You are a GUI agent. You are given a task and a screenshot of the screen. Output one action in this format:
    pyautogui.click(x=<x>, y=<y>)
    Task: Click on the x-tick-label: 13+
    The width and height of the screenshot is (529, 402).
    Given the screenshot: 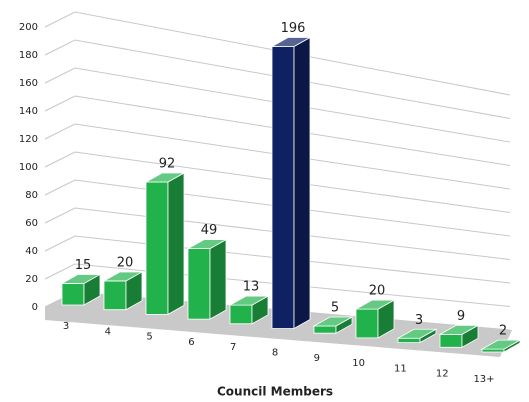 What is the action you would take?
    pyautogui.click(x=483, y=379)
    